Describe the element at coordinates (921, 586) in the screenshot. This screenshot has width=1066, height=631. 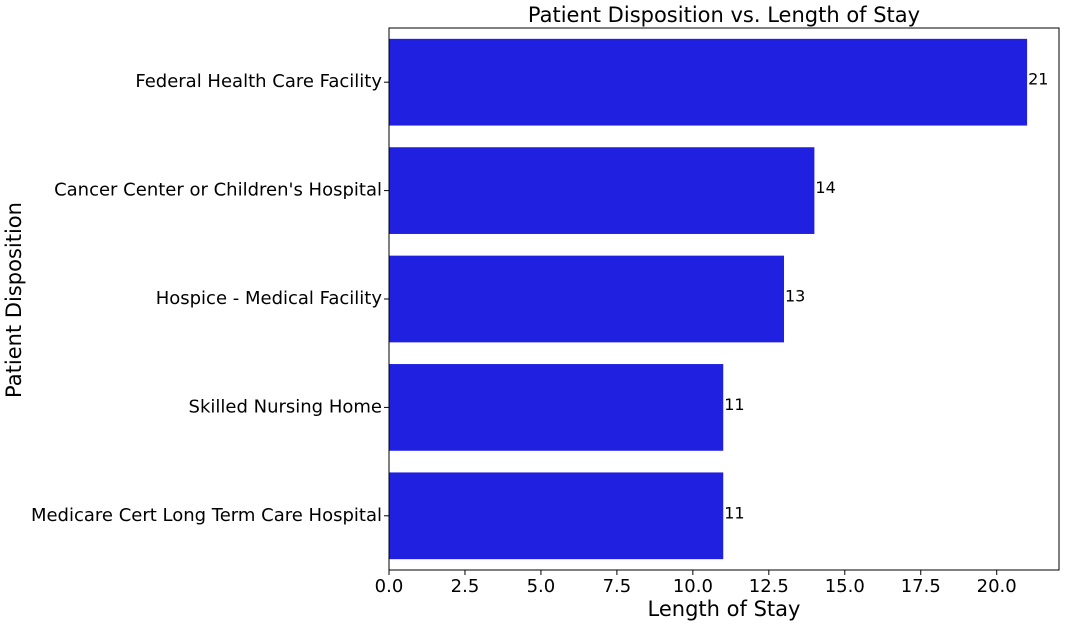
I see `x-tick-label: 17.5` at that location.